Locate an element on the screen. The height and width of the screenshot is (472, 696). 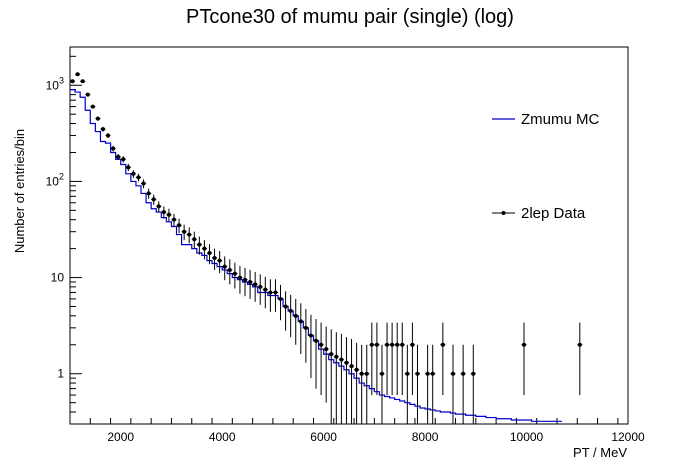
chart-title: PTcone30 of mumu pair (single) (log) is located at coordinates (350, 17).